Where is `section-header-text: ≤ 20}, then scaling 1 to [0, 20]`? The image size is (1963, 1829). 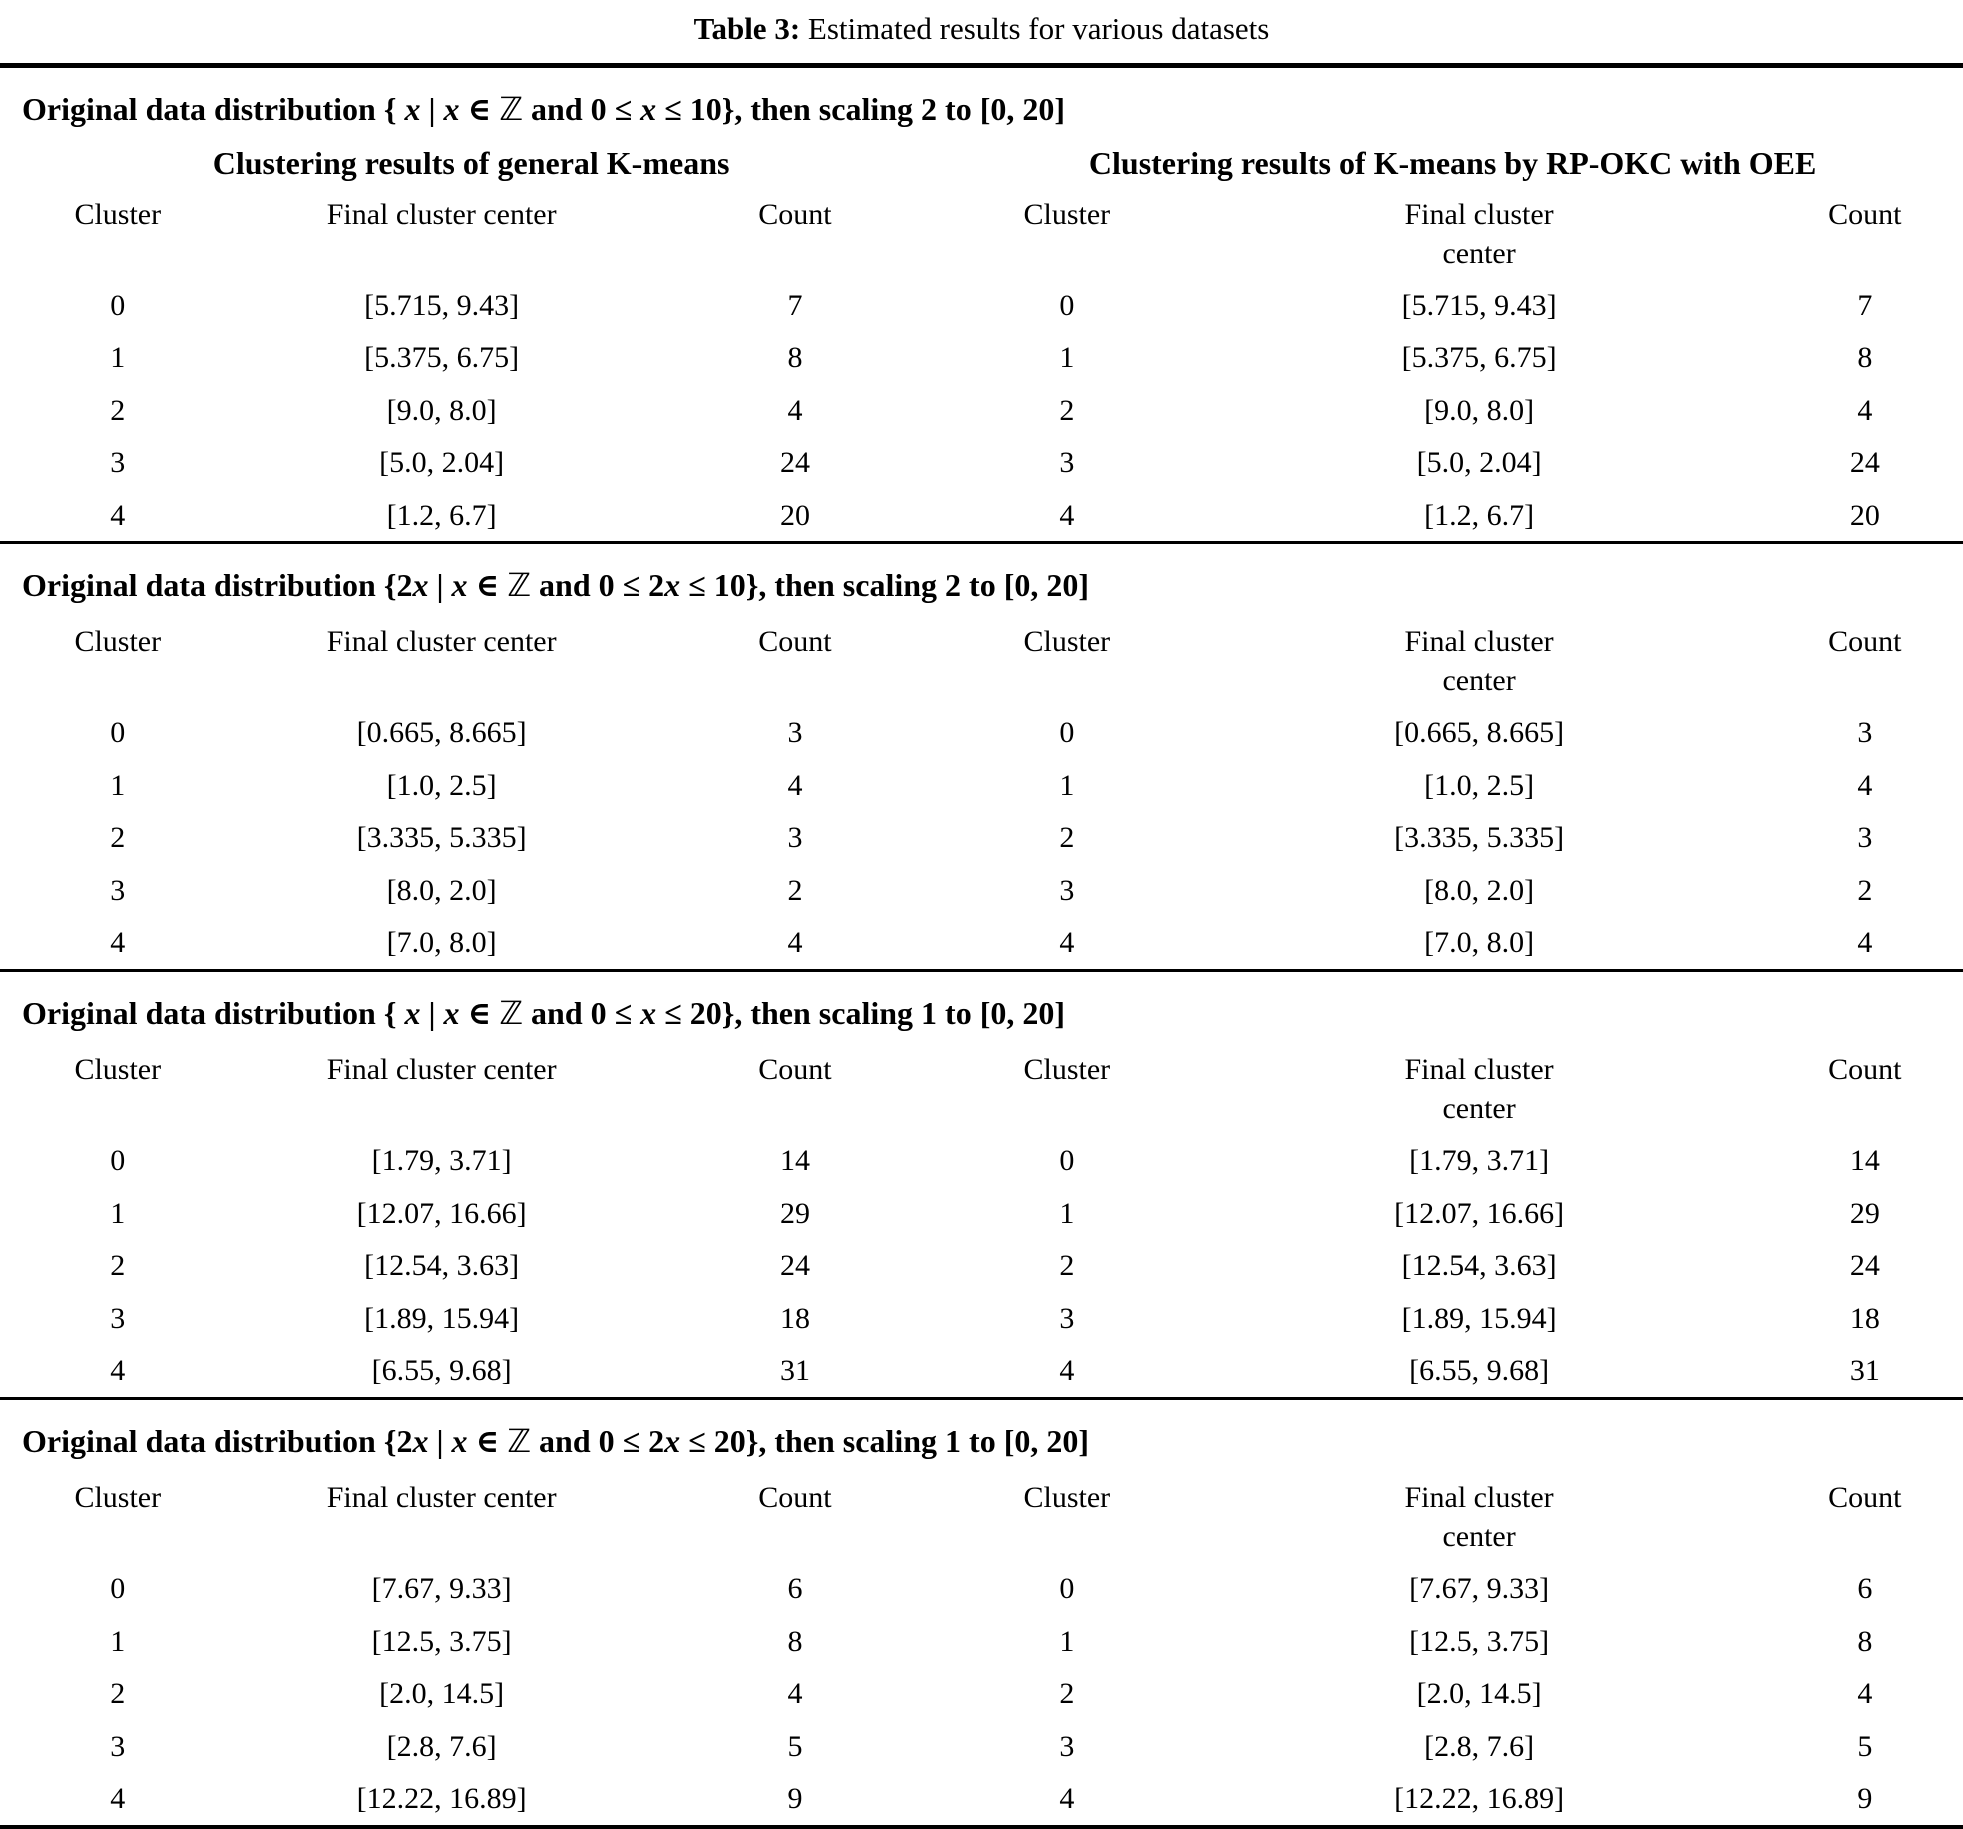 section-header-text: ≤ 20}, then scaling 1 to [0, 20] is located at coordinates (860, 1012).